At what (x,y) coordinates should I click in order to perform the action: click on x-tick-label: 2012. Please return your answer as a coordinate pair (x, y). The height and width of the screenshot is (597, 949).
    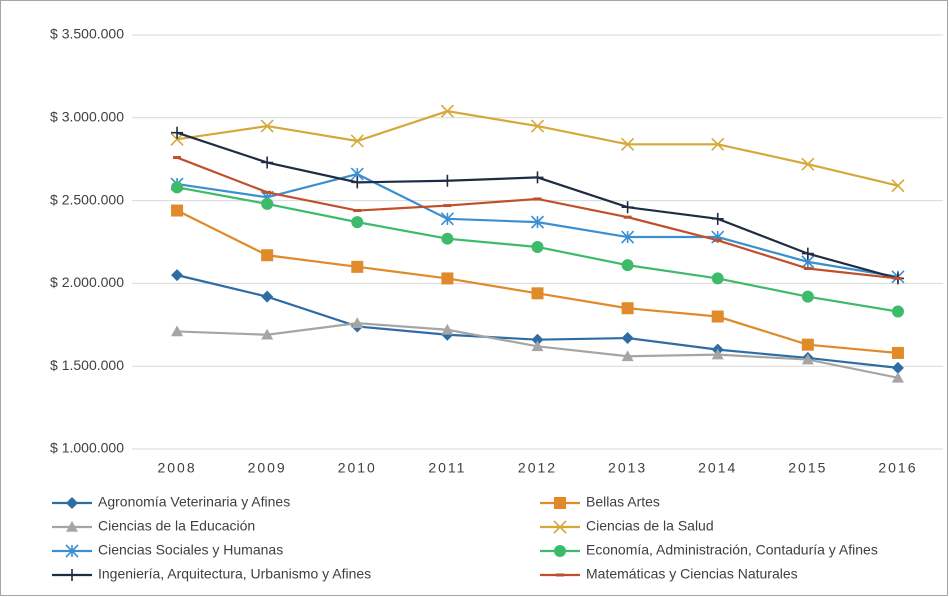
    Looking at the image, I should click on (537, 468).